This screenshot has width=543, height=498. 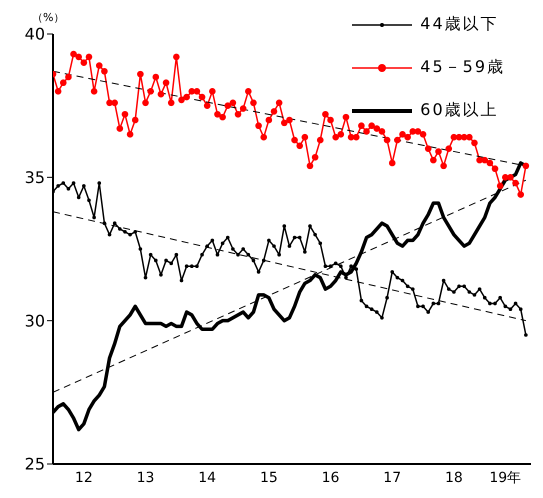 I want to click on x-tick-label: 17, so click(x=392, y=478).